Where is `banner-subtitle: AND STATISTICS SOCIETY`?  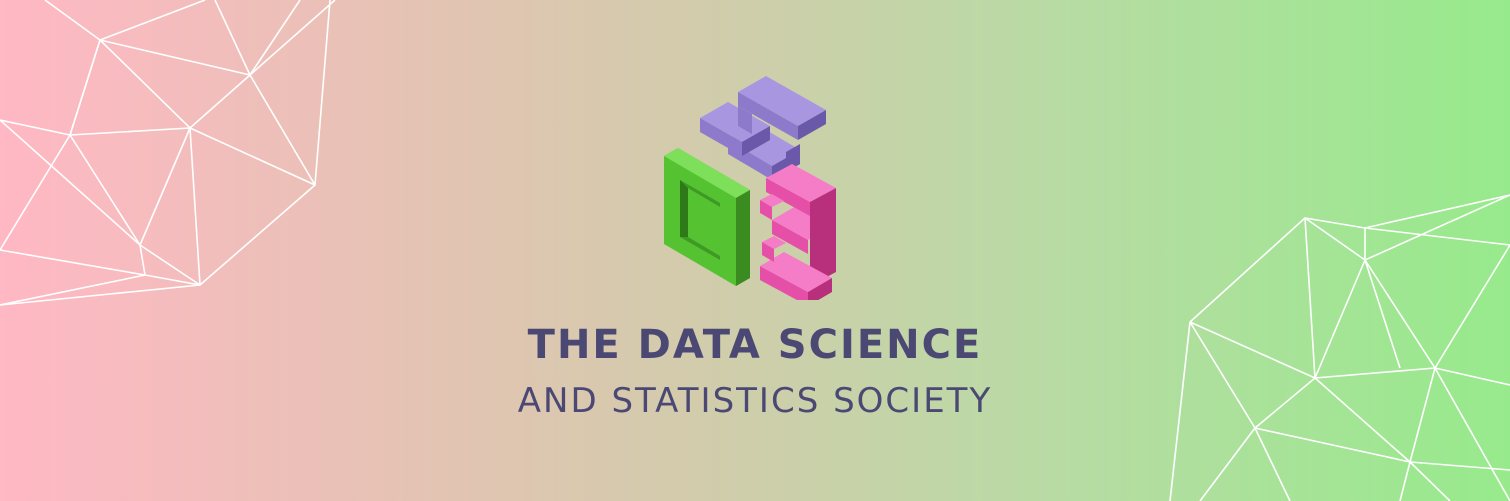
banner-subtitle: AND STATISTICS SOCIETY is located at coordinates (755, 401).